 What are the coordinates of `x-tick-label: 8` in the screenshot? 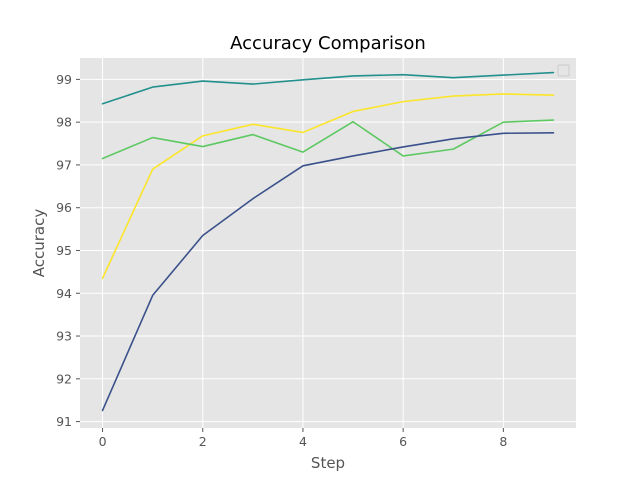 It's located at (503, 441).